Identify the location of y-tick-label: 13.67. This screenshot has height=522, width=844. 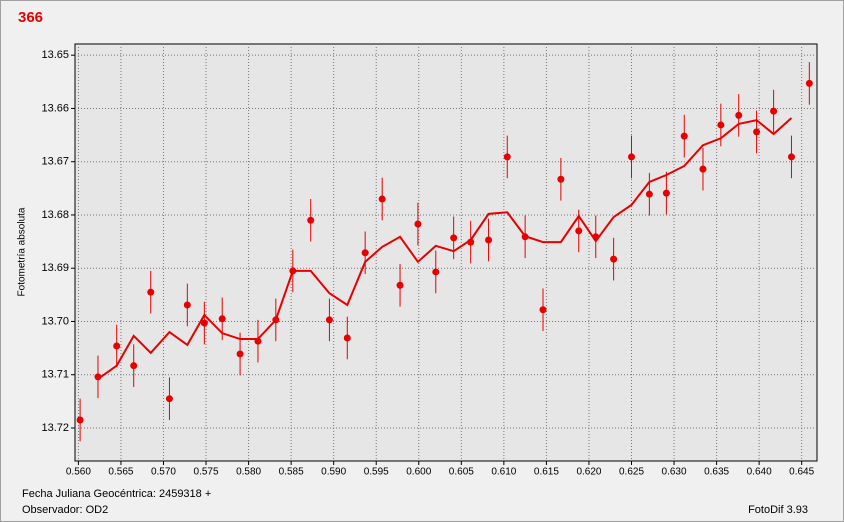
(55, 162).